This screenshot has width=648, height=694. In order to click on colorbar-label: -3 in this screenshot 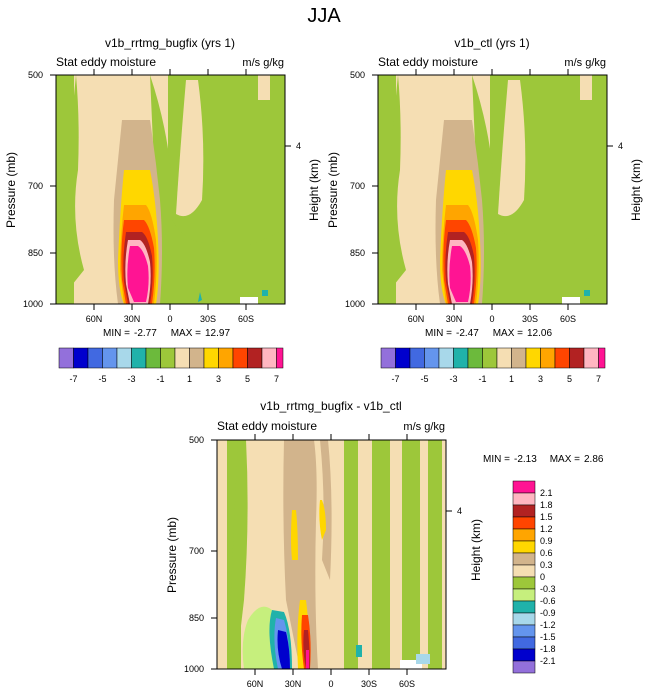, I will do `click(453, 379)`.